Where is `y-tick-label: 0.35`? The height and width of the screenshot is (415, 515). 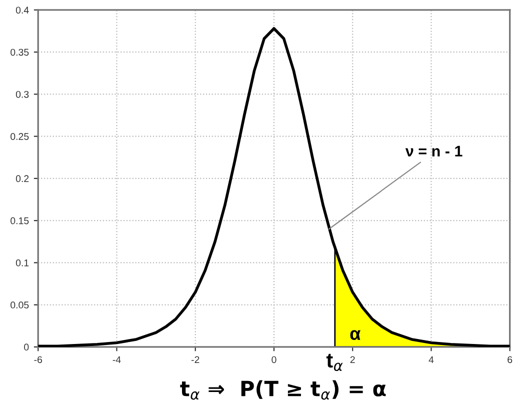
y-tick-label: 0.35 is located at coordinates (19, 52).